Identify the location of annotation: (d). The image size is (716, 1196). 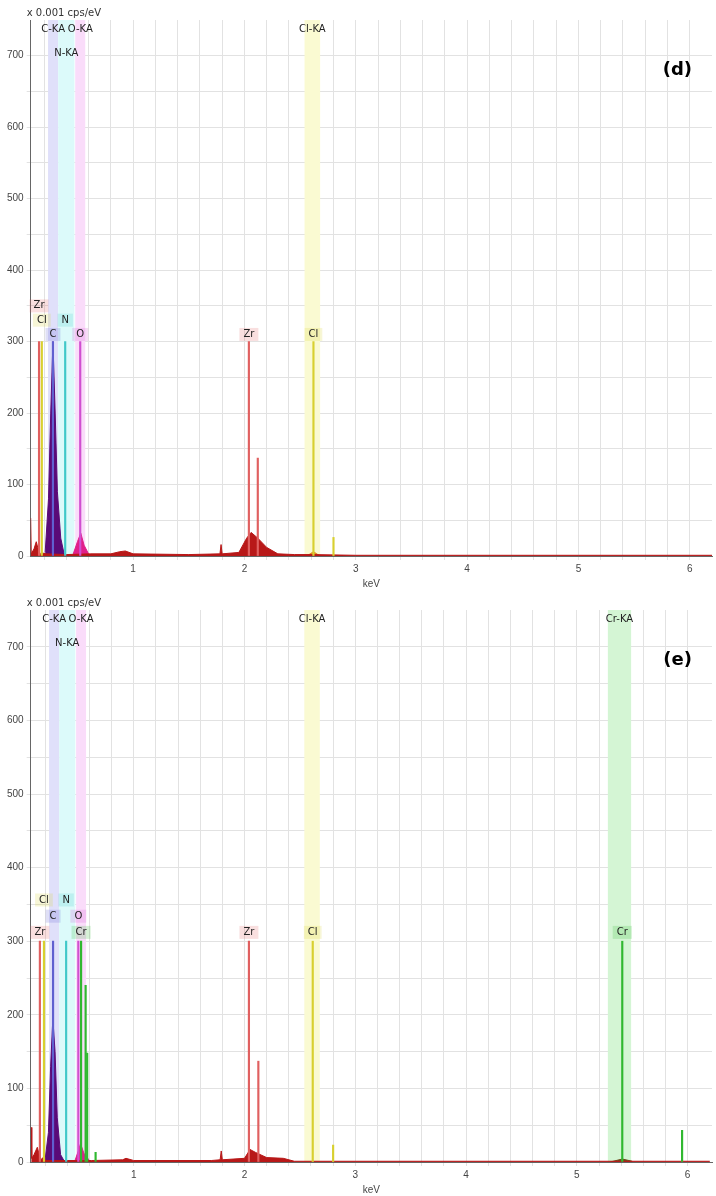
(677, 68).